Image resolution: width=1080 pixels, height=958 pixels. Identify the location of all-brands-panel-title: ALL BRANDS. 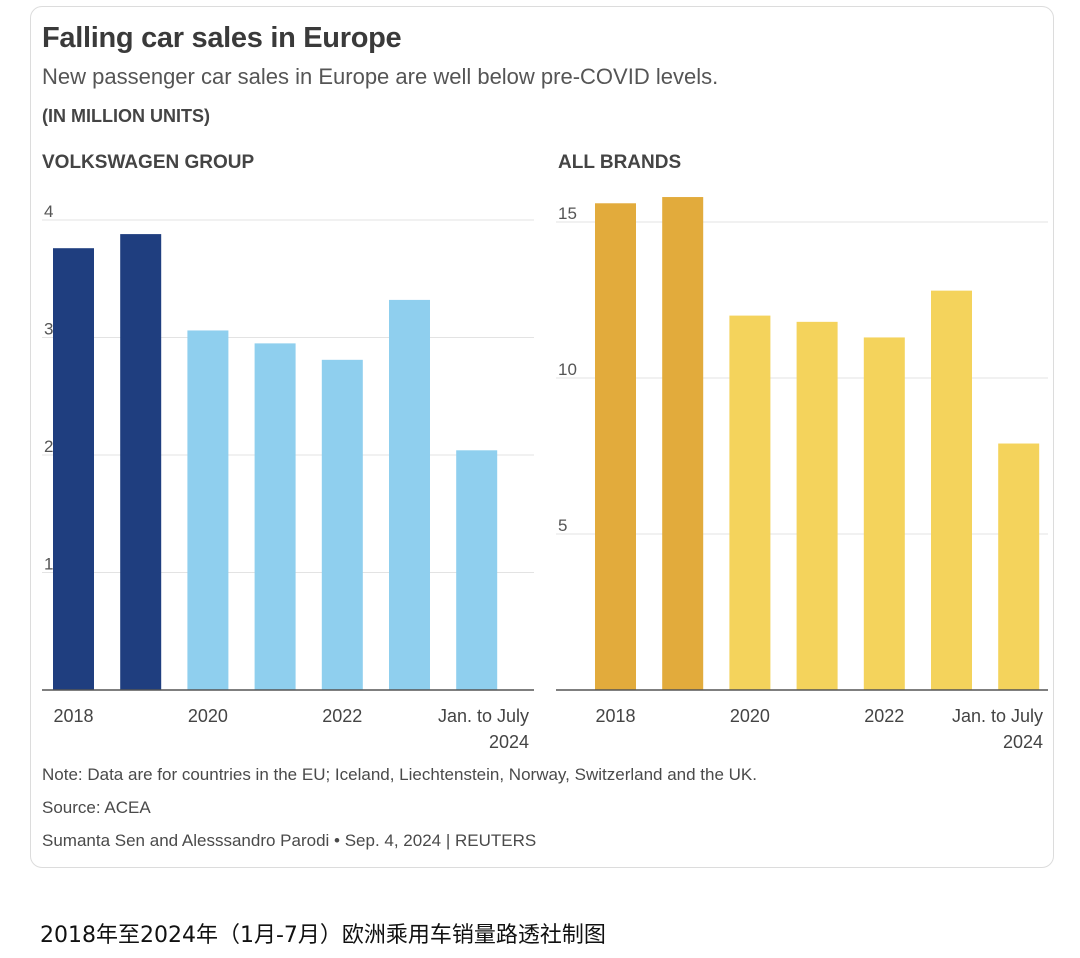
(620, 162).